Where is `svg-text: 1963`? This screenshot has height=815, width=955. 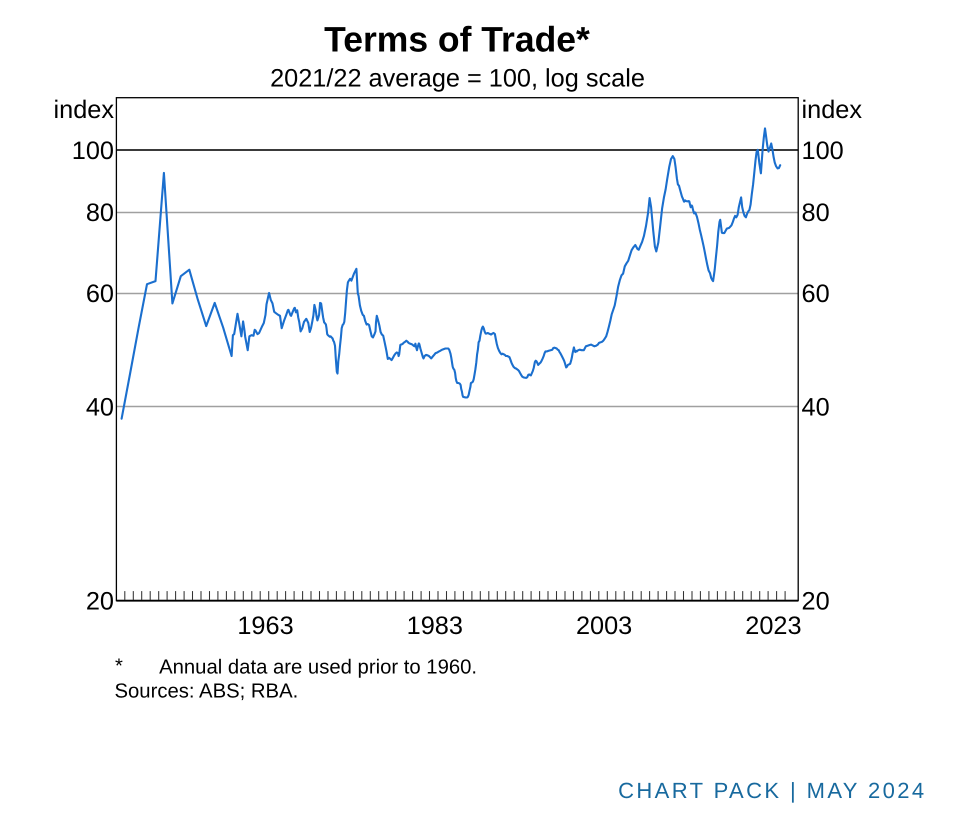
svg-text: 1963 is located at coordinates (265, 626).